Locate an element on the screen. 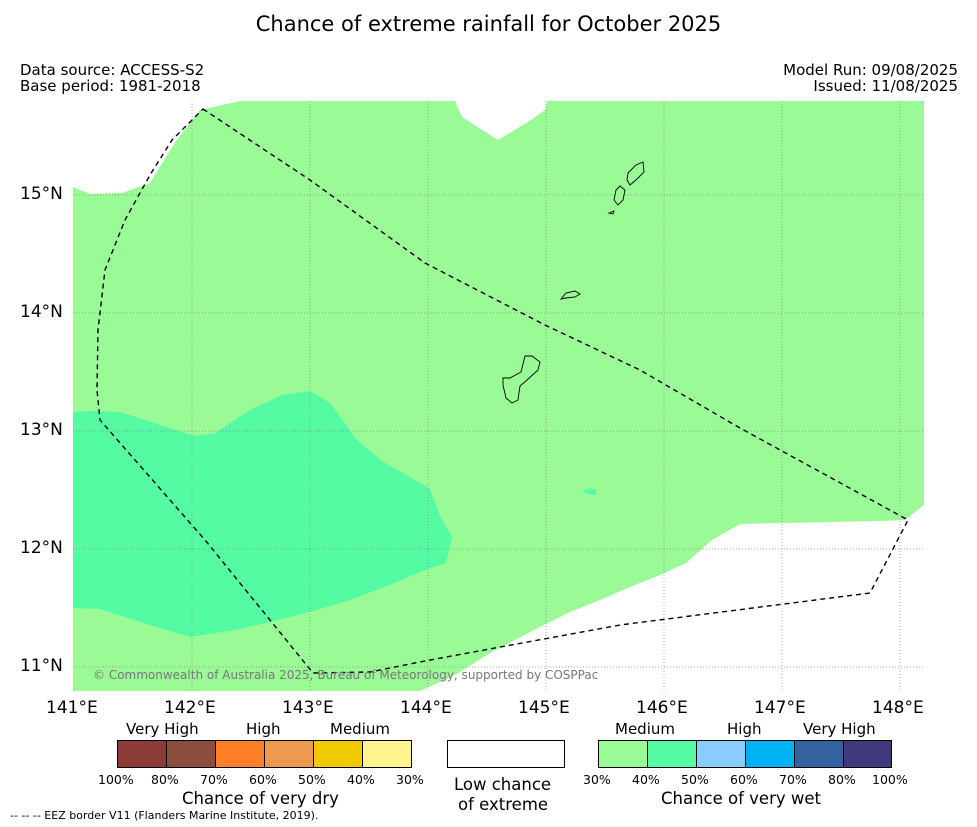 The height and width of the screenshot is (827, 977). lon-label-145: 145°E is located at coordinates (544, 708).